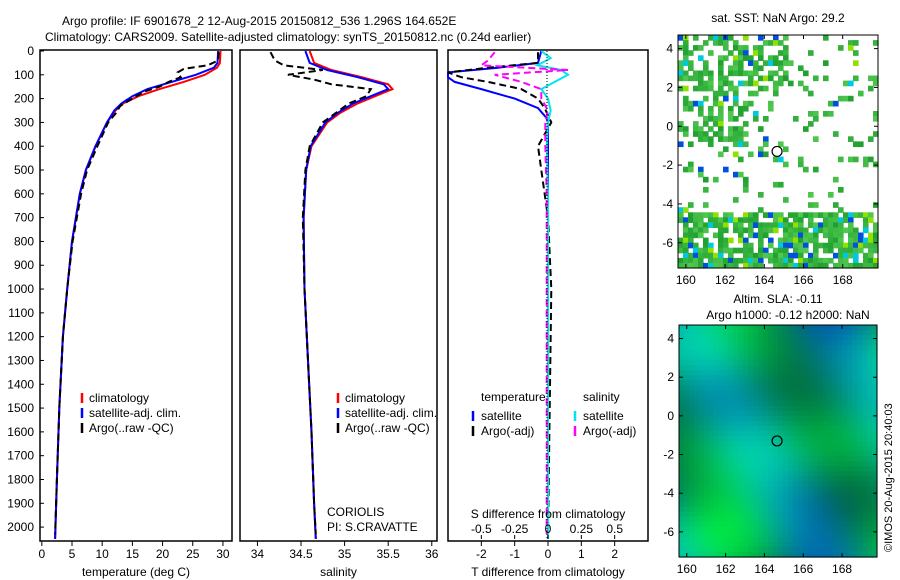 This screenshot has width=900, height=580. What do you see at coordinates (764, 569) in the screenshot?
I see `lon-tick-label: 164` at bounding box center [764, 569].